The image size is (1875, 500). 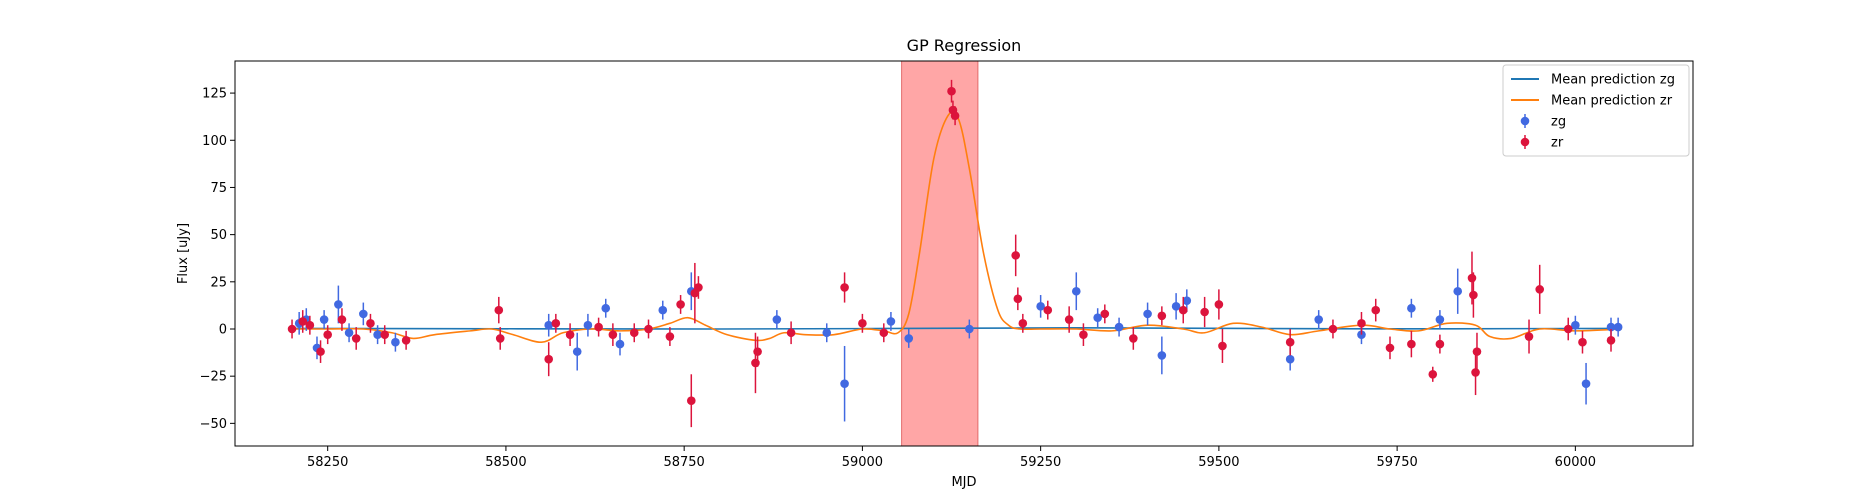 I want to click on legend-entry-label: zr, so click(x=1557, y=143).